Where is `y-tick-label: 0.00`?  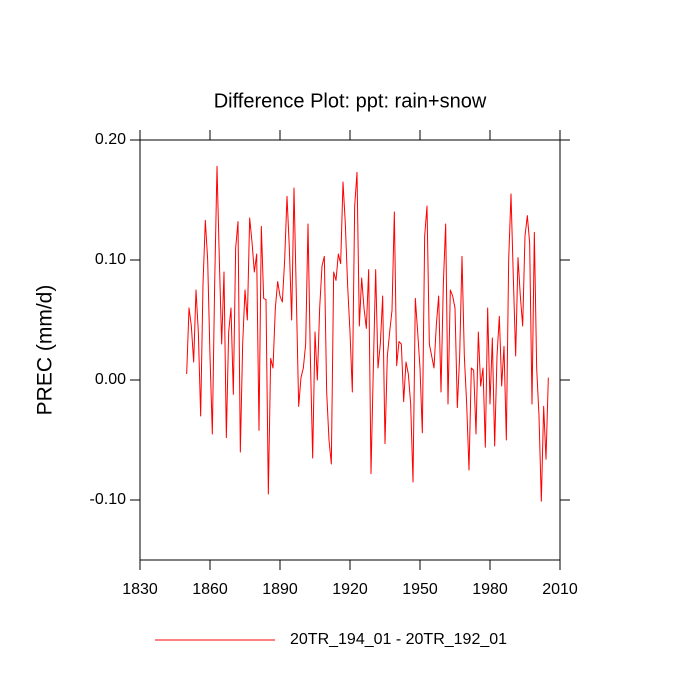 y-tick-label: 0.00 is located at coordinates (110, 379).